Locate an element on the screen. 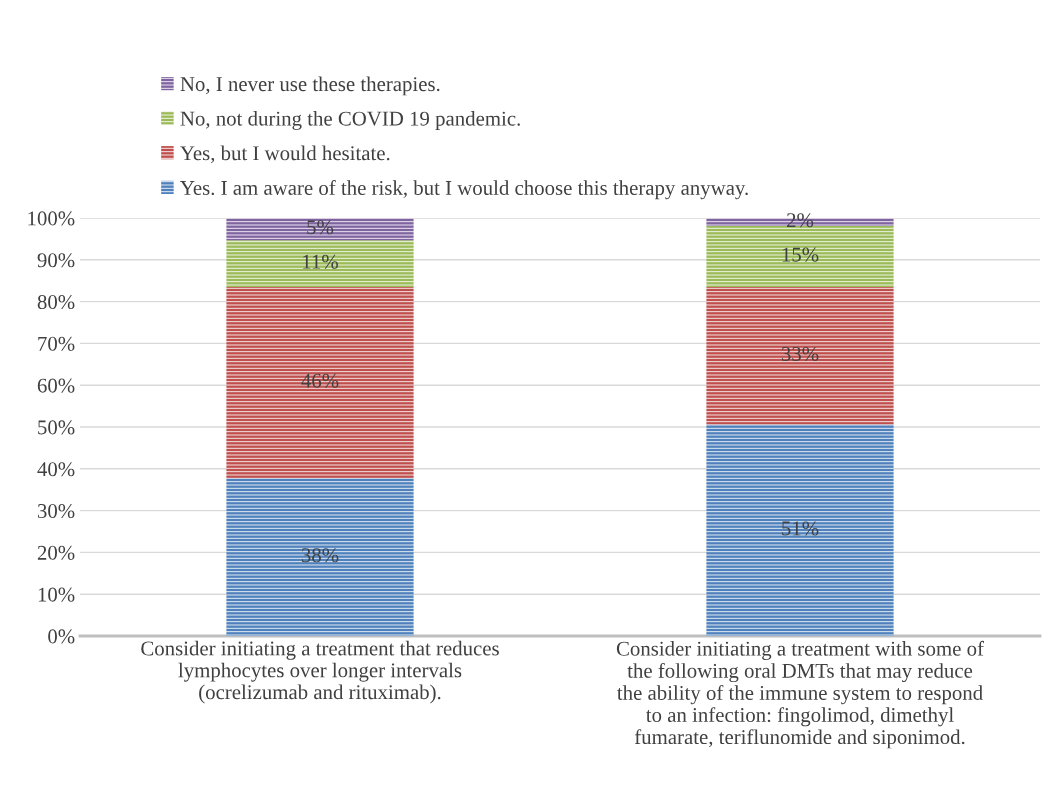 This screenshot has width=1056, height=804. y-tick-label: 30% is located at coordinates (56, 511).